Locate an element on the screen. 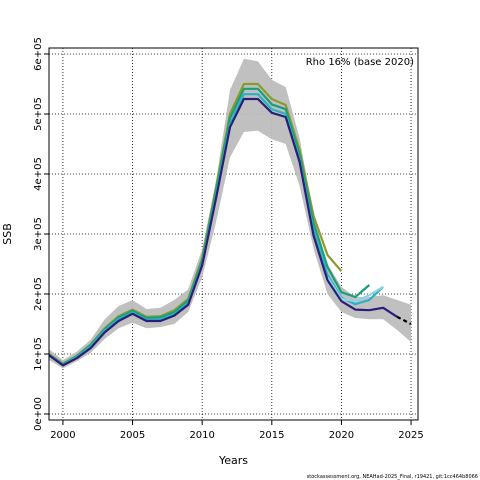  y-tick-label-3e+05: 3e+05 is located at coordinates (38, 234).